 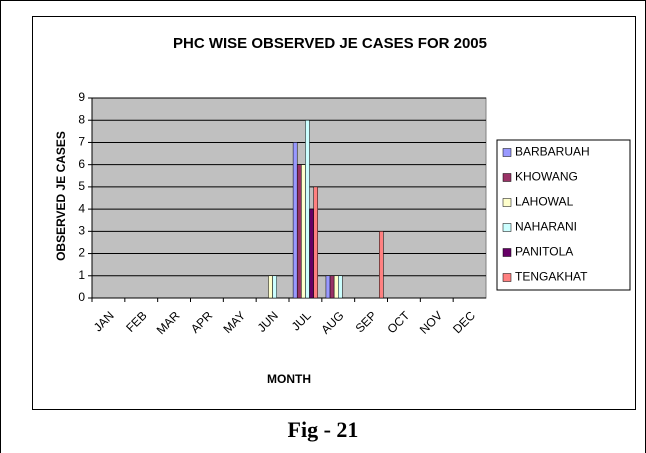 What do you see at coordinates (544, 252) in the screenshot?
I see `legend-label: PANITOLA` at bounding box center [544, 252].